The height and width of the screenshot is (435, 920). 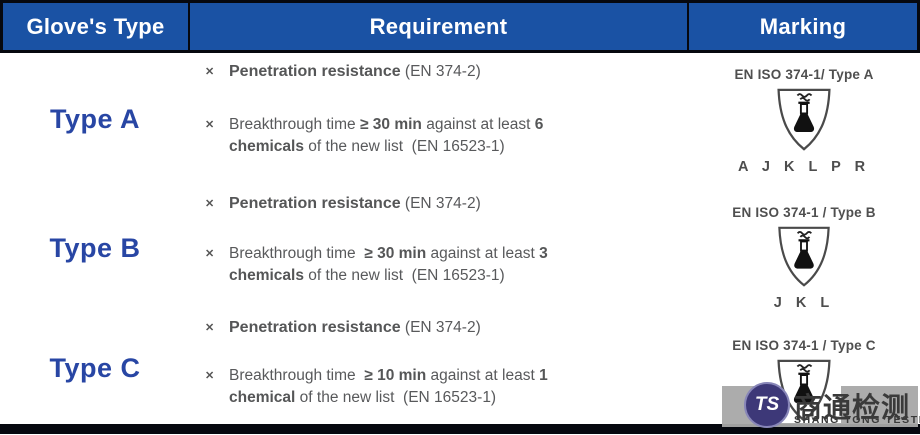 What do you see at coordinates (95, 367) in the screenshot?
I see `type-c-label: Type C` at bounding box center [95, 367].